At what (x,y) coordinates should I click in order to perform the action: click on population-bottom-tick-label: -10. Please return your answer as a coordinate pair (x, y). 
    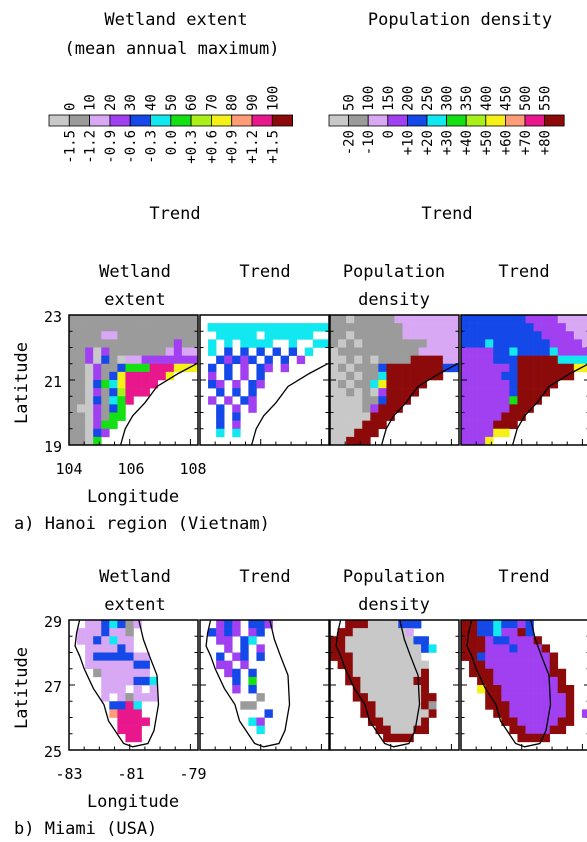
    Looking at the image, I should click on (369, 142).